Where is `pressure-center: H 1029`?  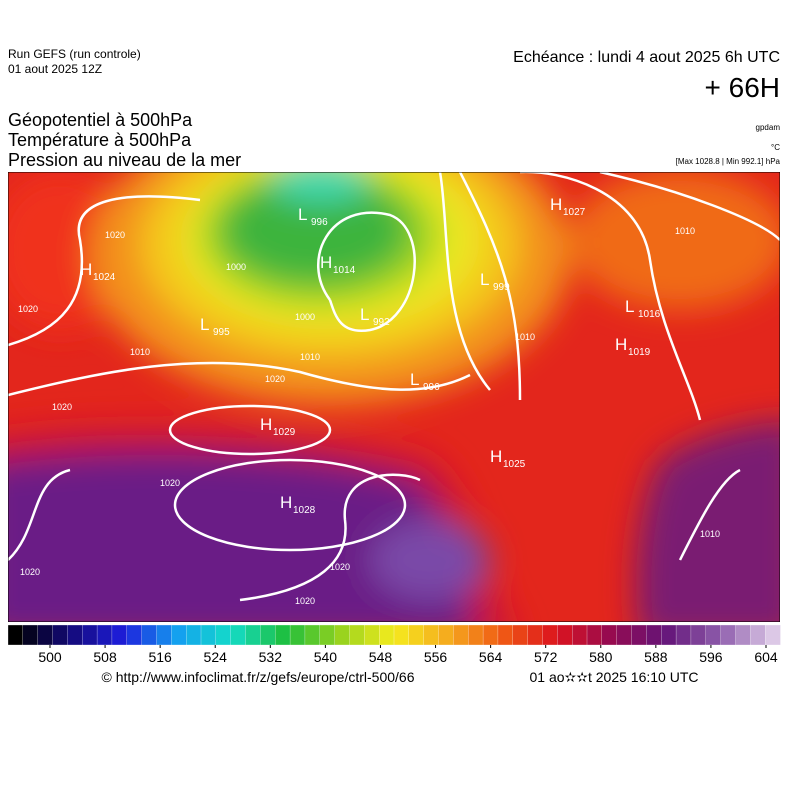
pressure-center: H 1029 is located at coordinates (278, 426).